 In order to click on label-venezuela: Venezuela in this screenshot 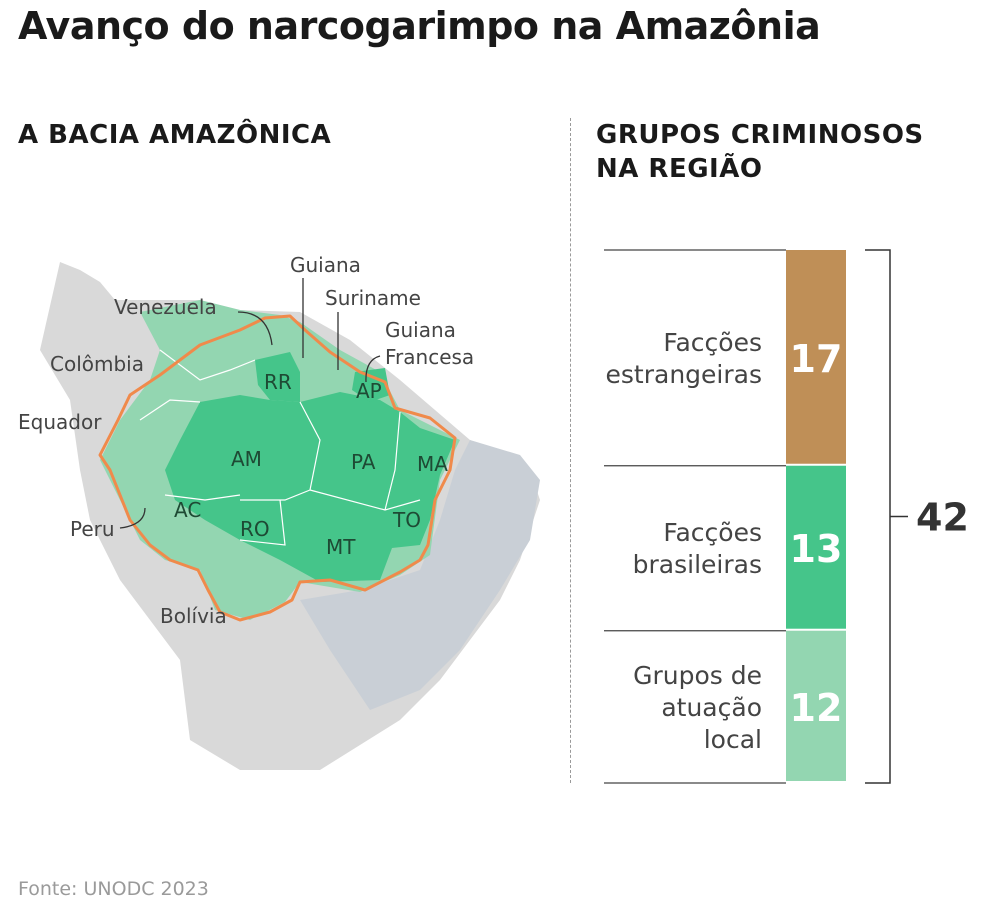, I will do `click(165, 307)`.